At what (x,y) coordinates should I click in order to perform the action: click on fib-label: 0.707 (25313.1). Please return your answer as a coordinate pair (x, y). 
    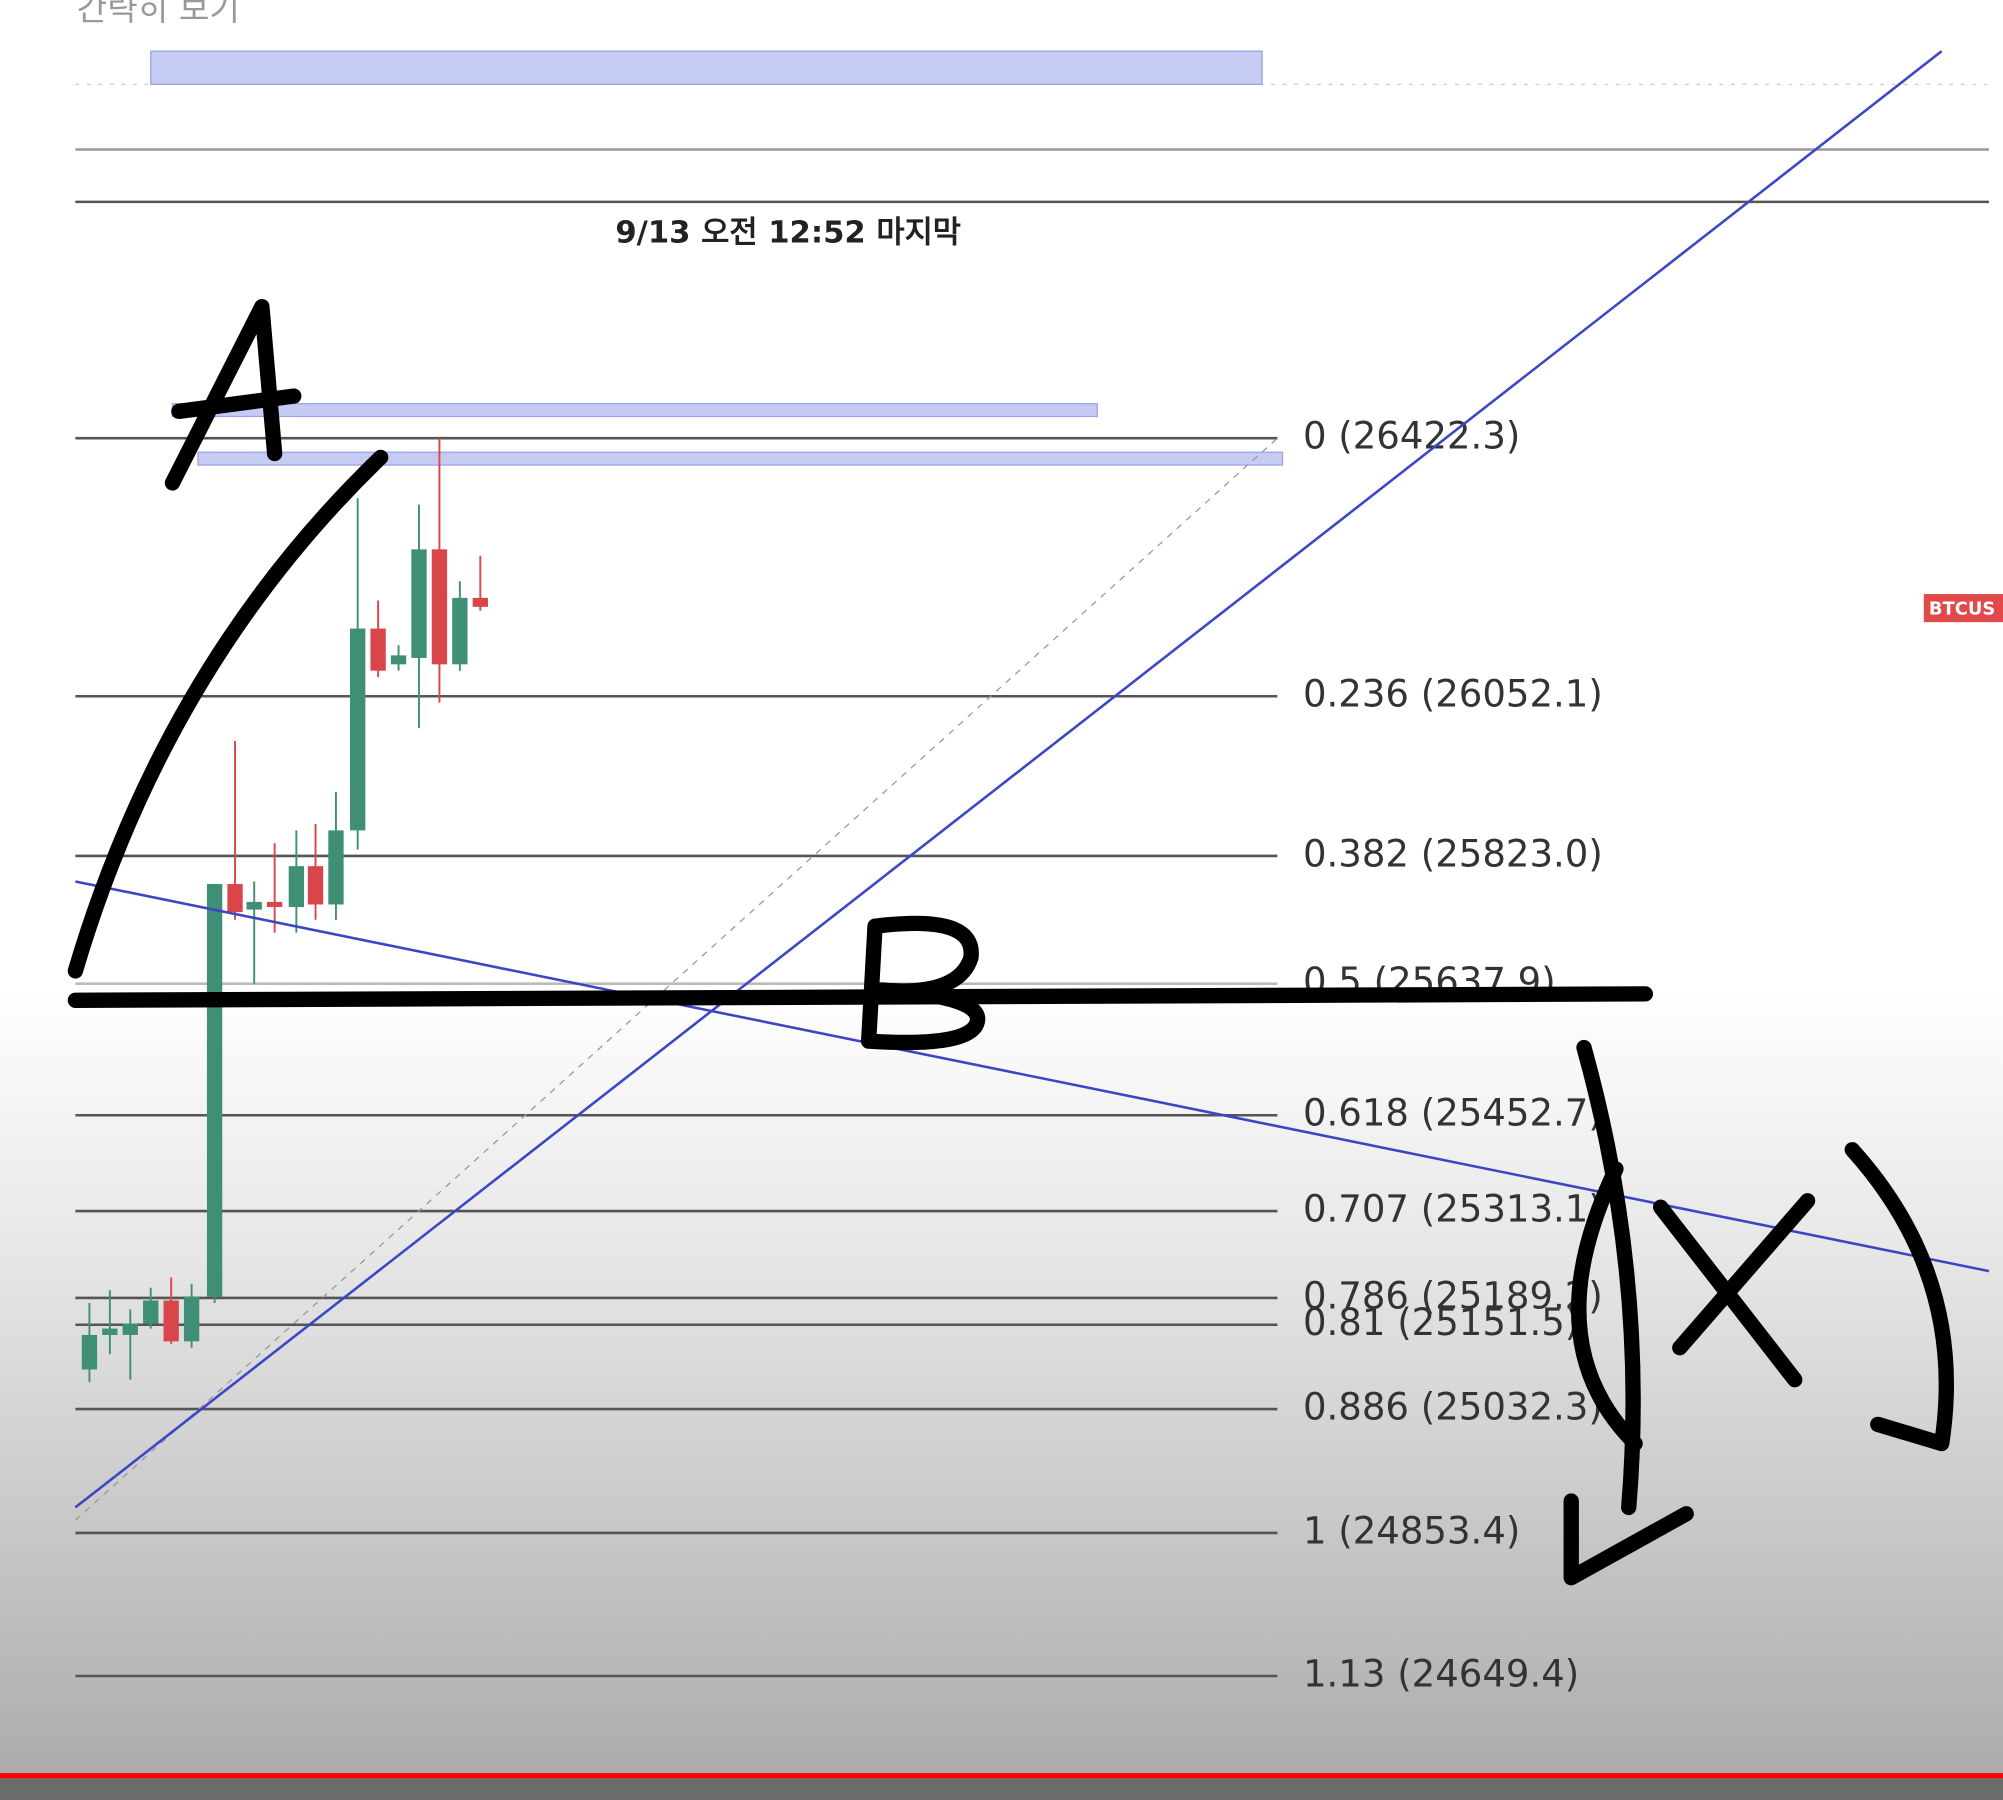
    Looking at the image, I should click on (1453, 1209).